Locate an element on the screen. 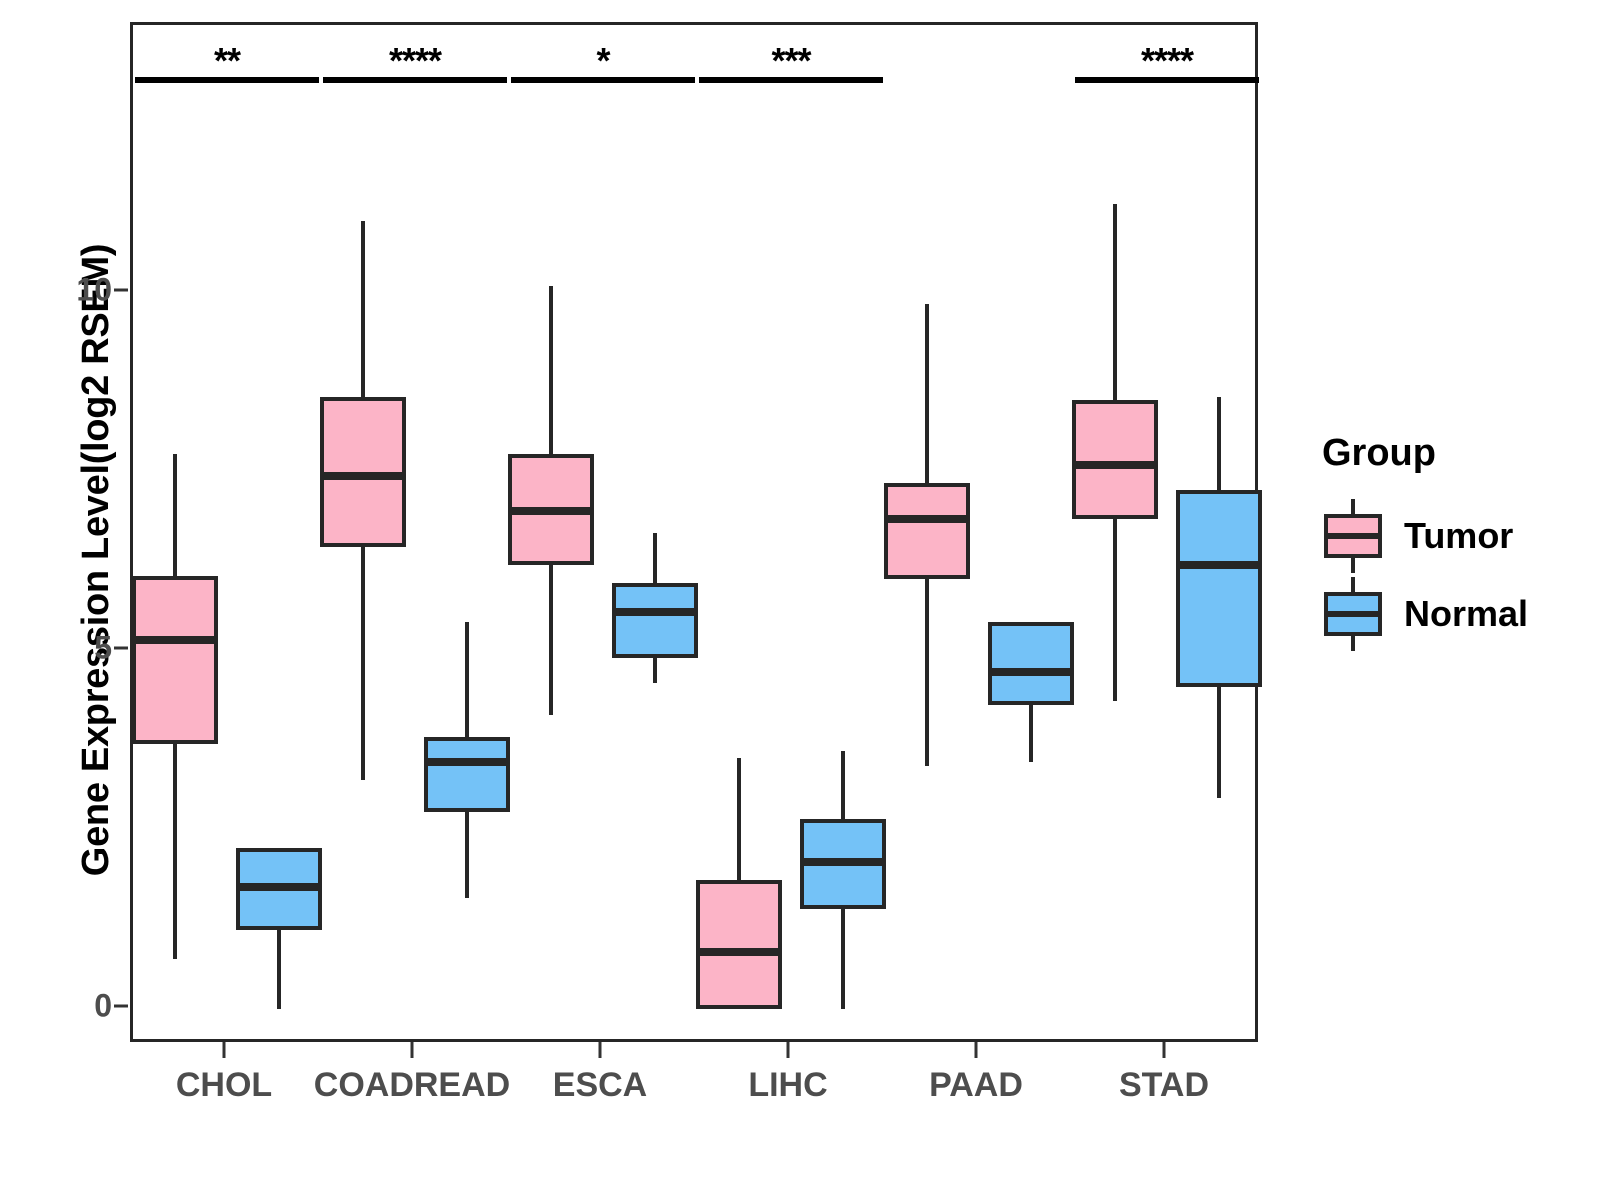  y-tick-label: 10 is located at coordinates (94, 289).